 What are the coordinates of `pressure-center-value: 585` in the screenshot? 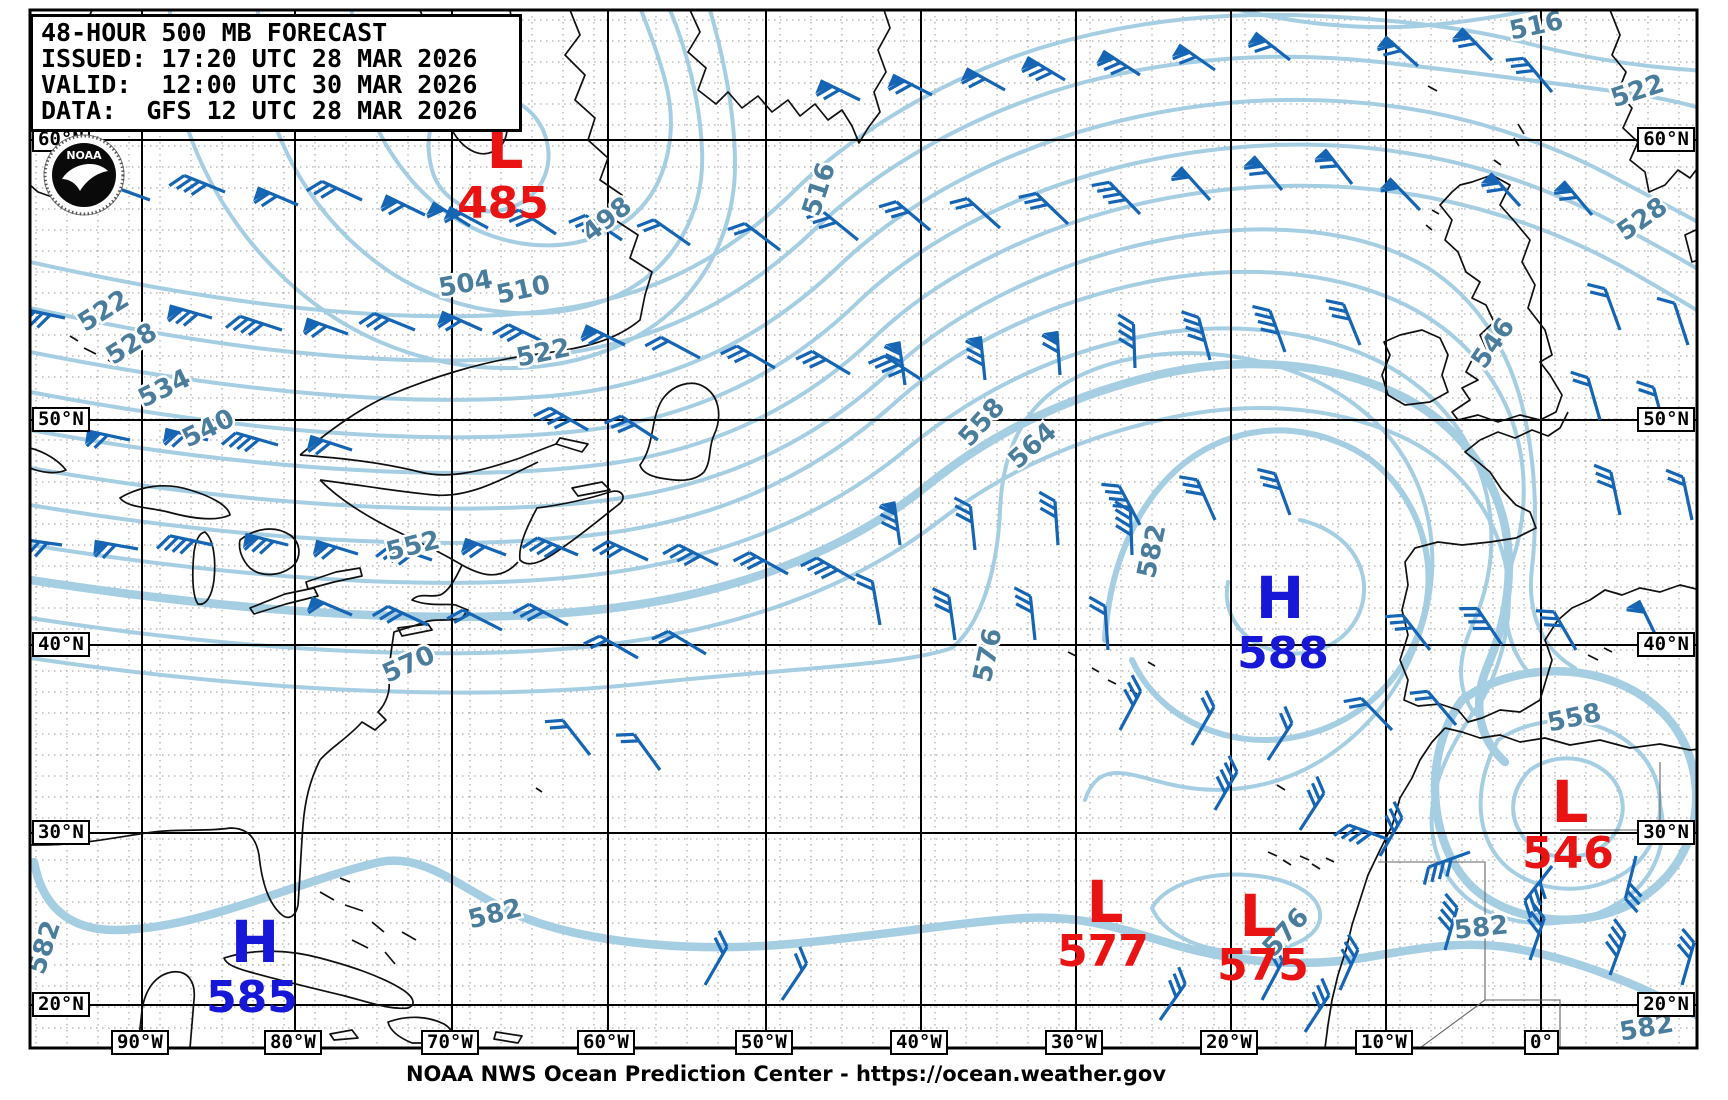 It's located at (252, 997).